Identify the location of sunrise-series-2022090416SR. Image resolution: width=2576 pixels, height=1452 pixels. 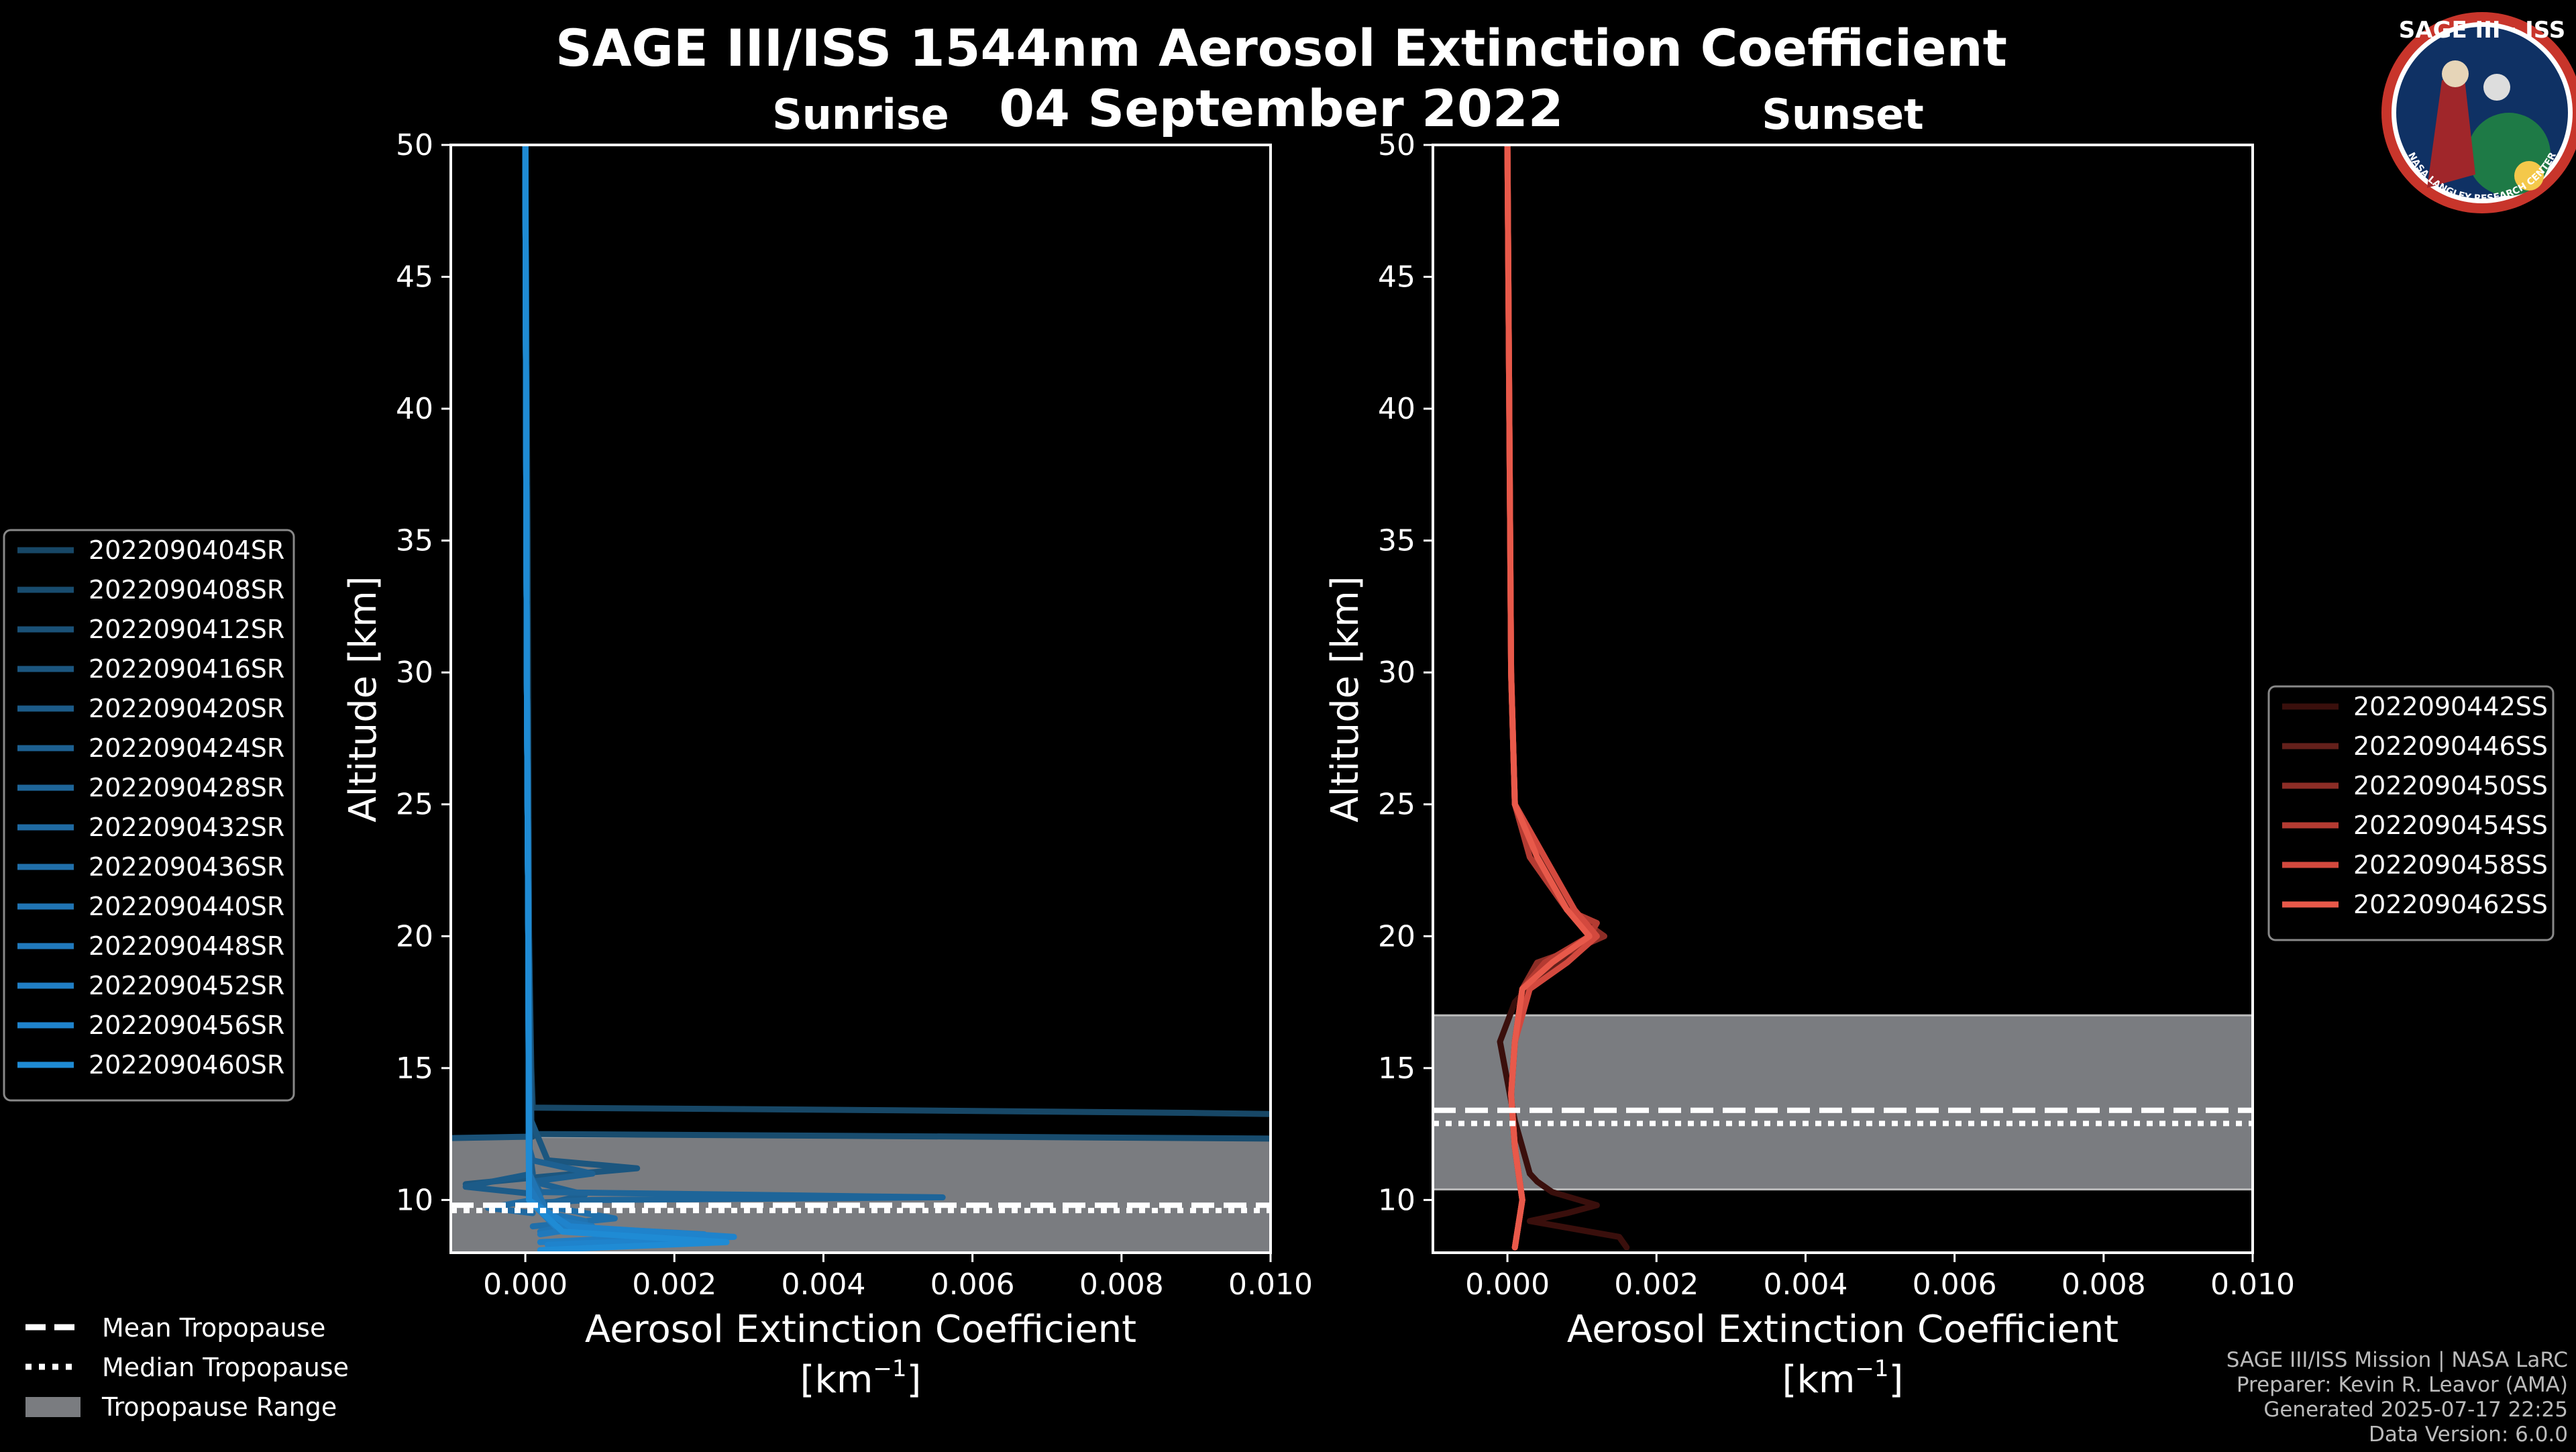
(551, 667).